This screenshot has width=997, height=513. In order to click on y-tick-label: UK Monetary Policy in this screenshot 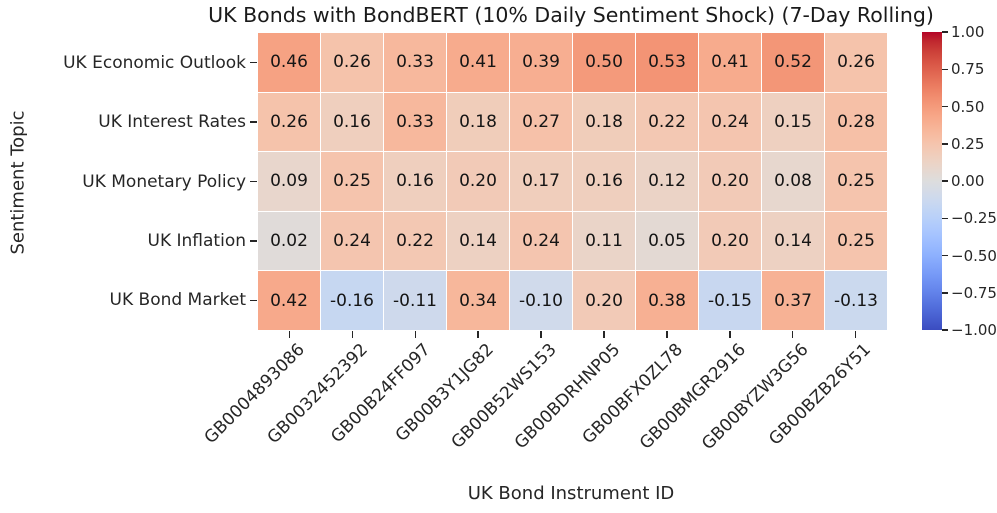, I will do `click(164, 181)`.